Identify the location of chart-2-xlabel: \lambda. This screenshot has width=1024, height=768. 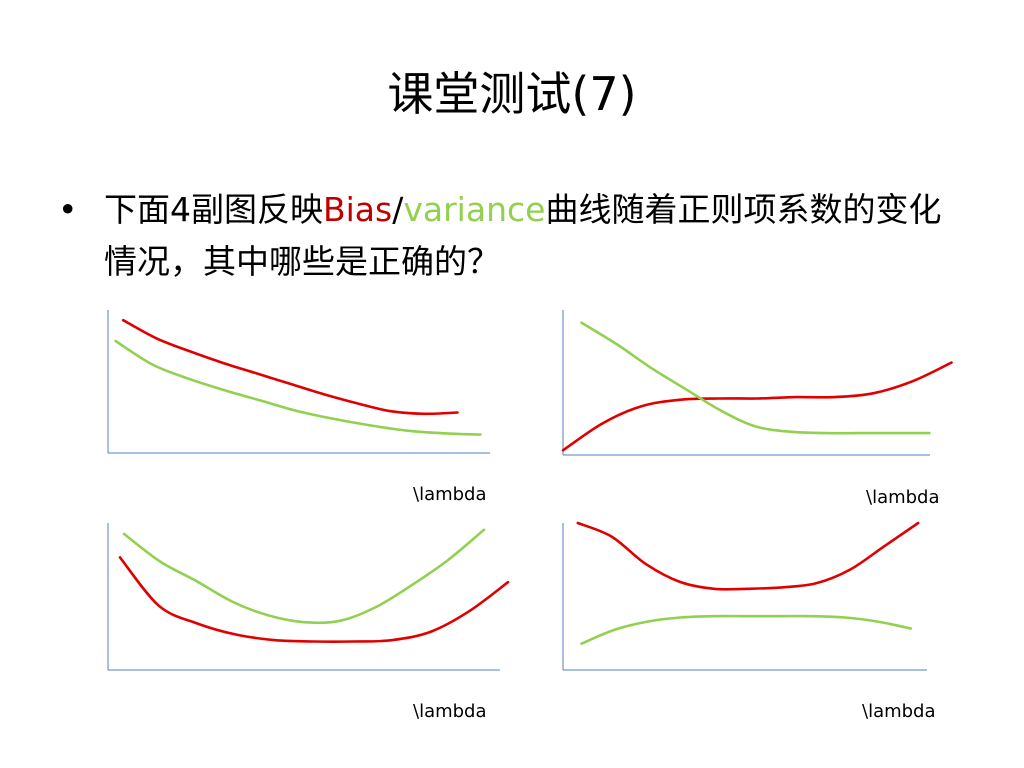
(903, 497).